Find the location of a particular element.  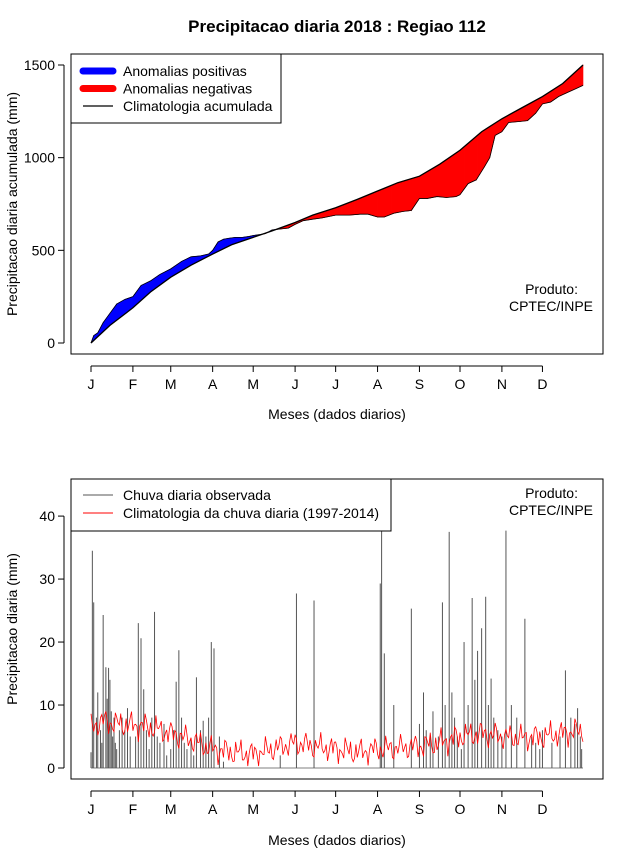

legend-label-observed: Chuva diaria observada is located at coordinates (197, 495).